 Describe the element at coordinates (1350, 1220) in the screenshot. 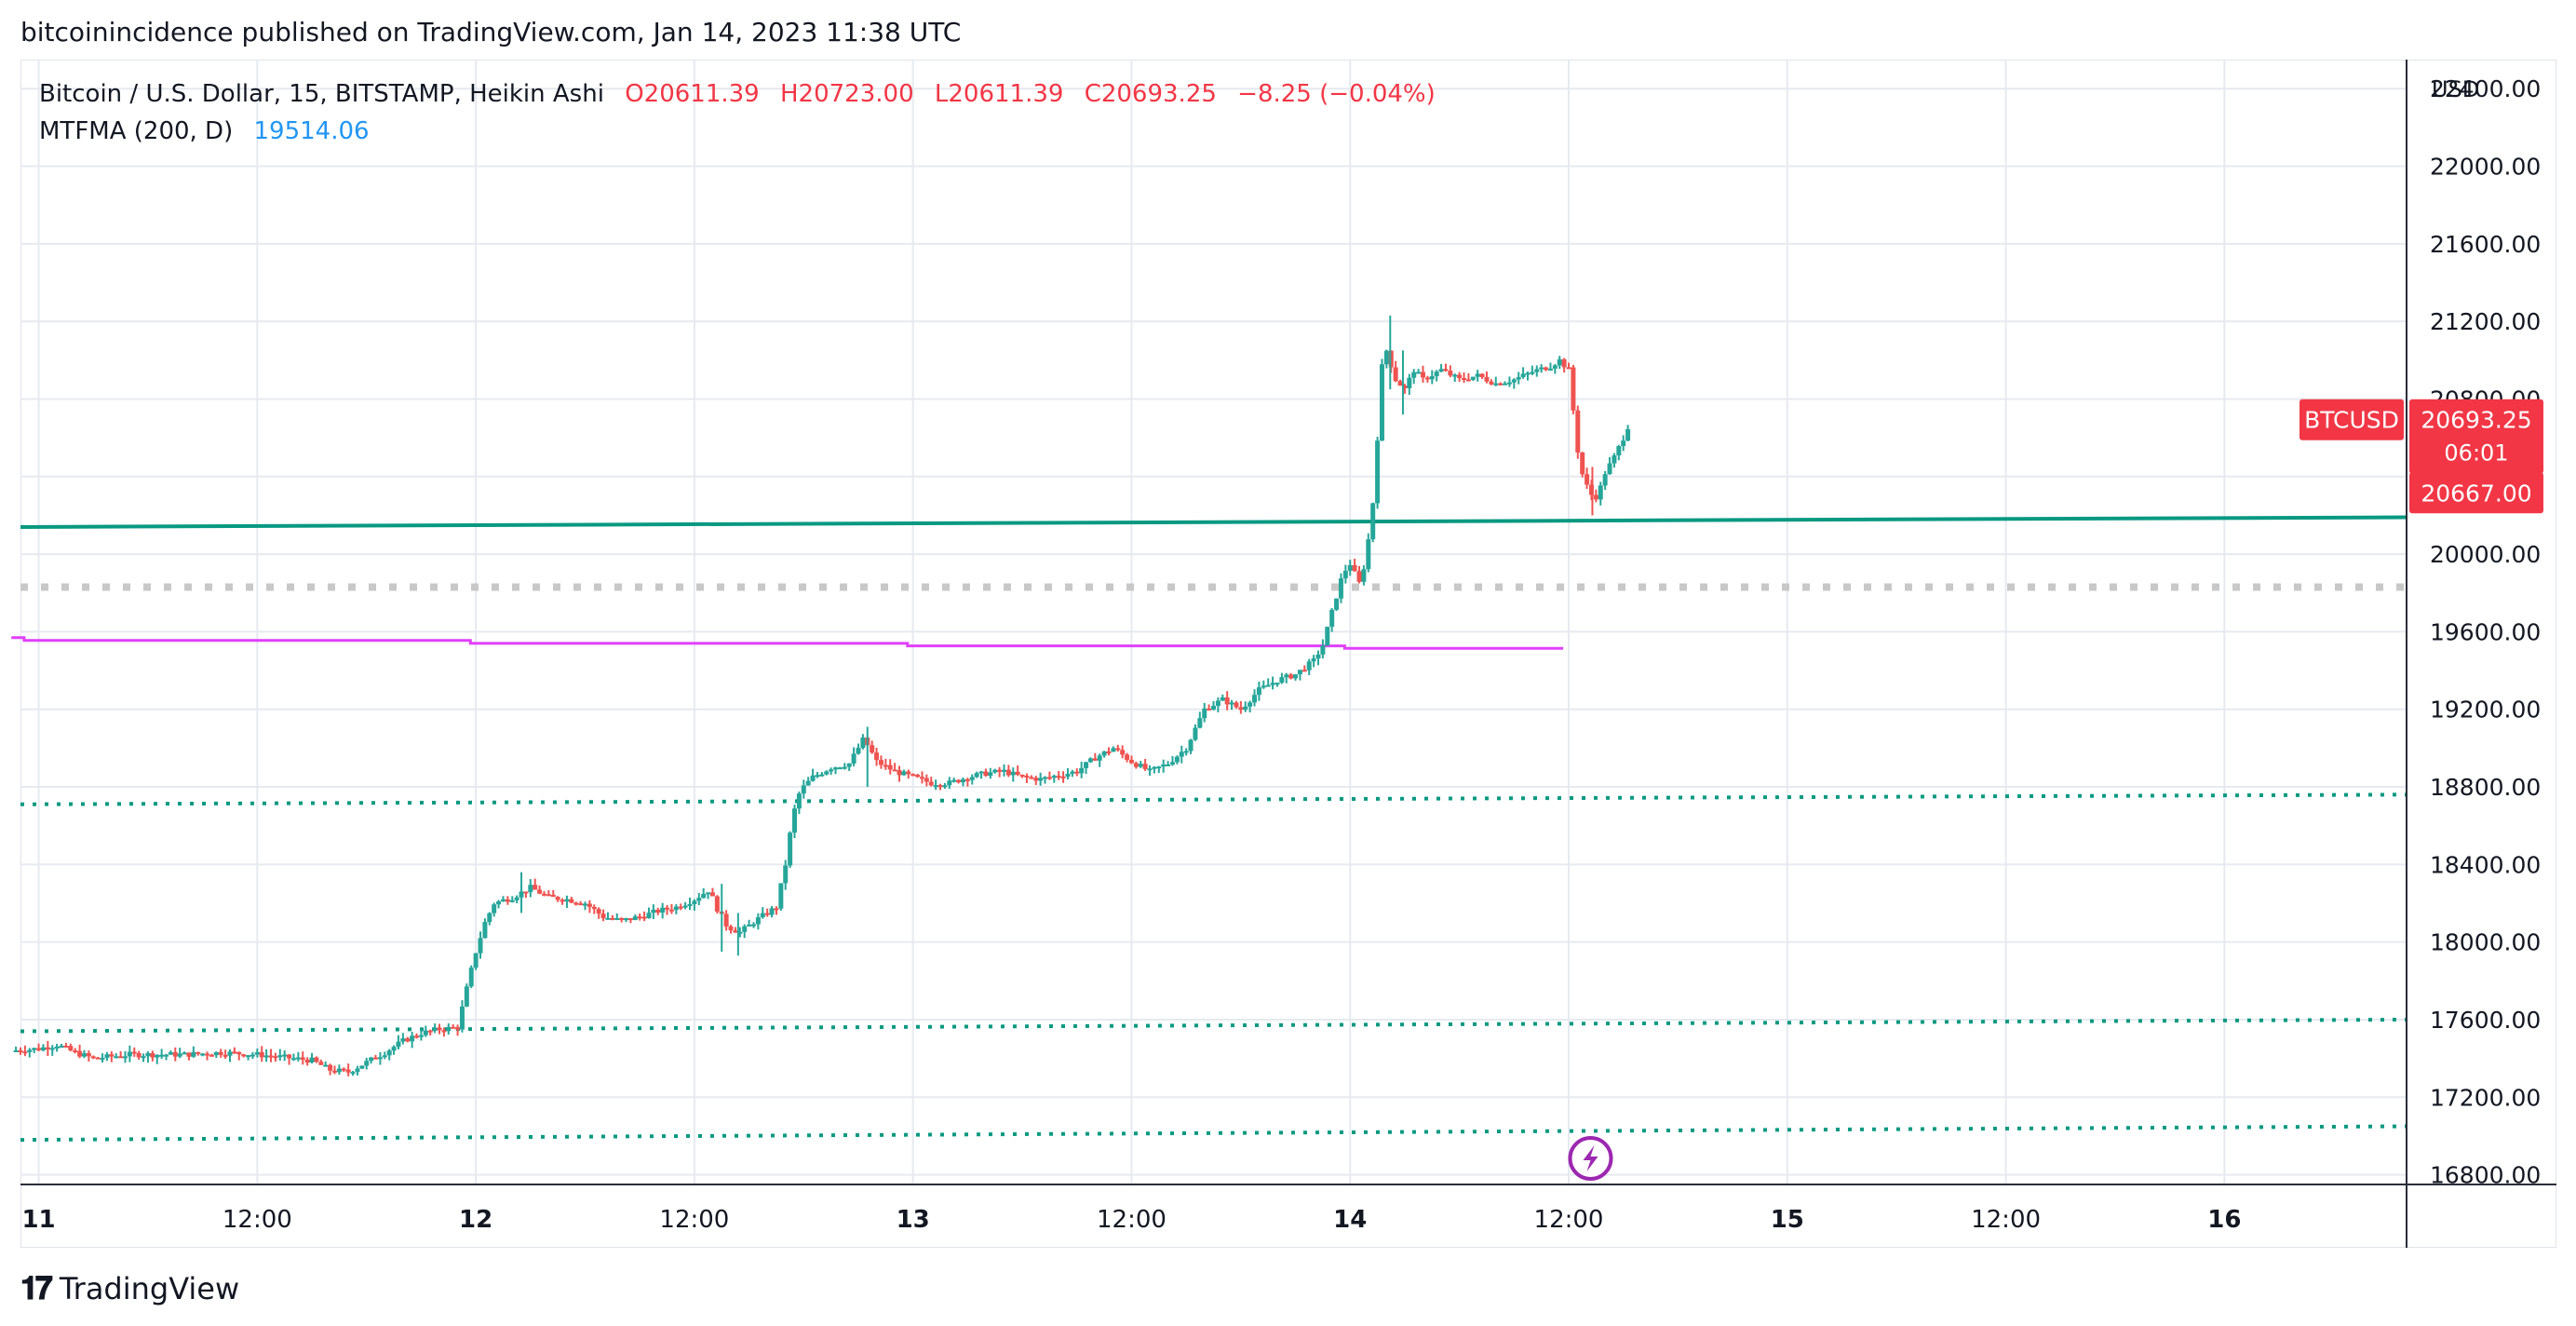

I see `x-tick-label: 14` at that location.